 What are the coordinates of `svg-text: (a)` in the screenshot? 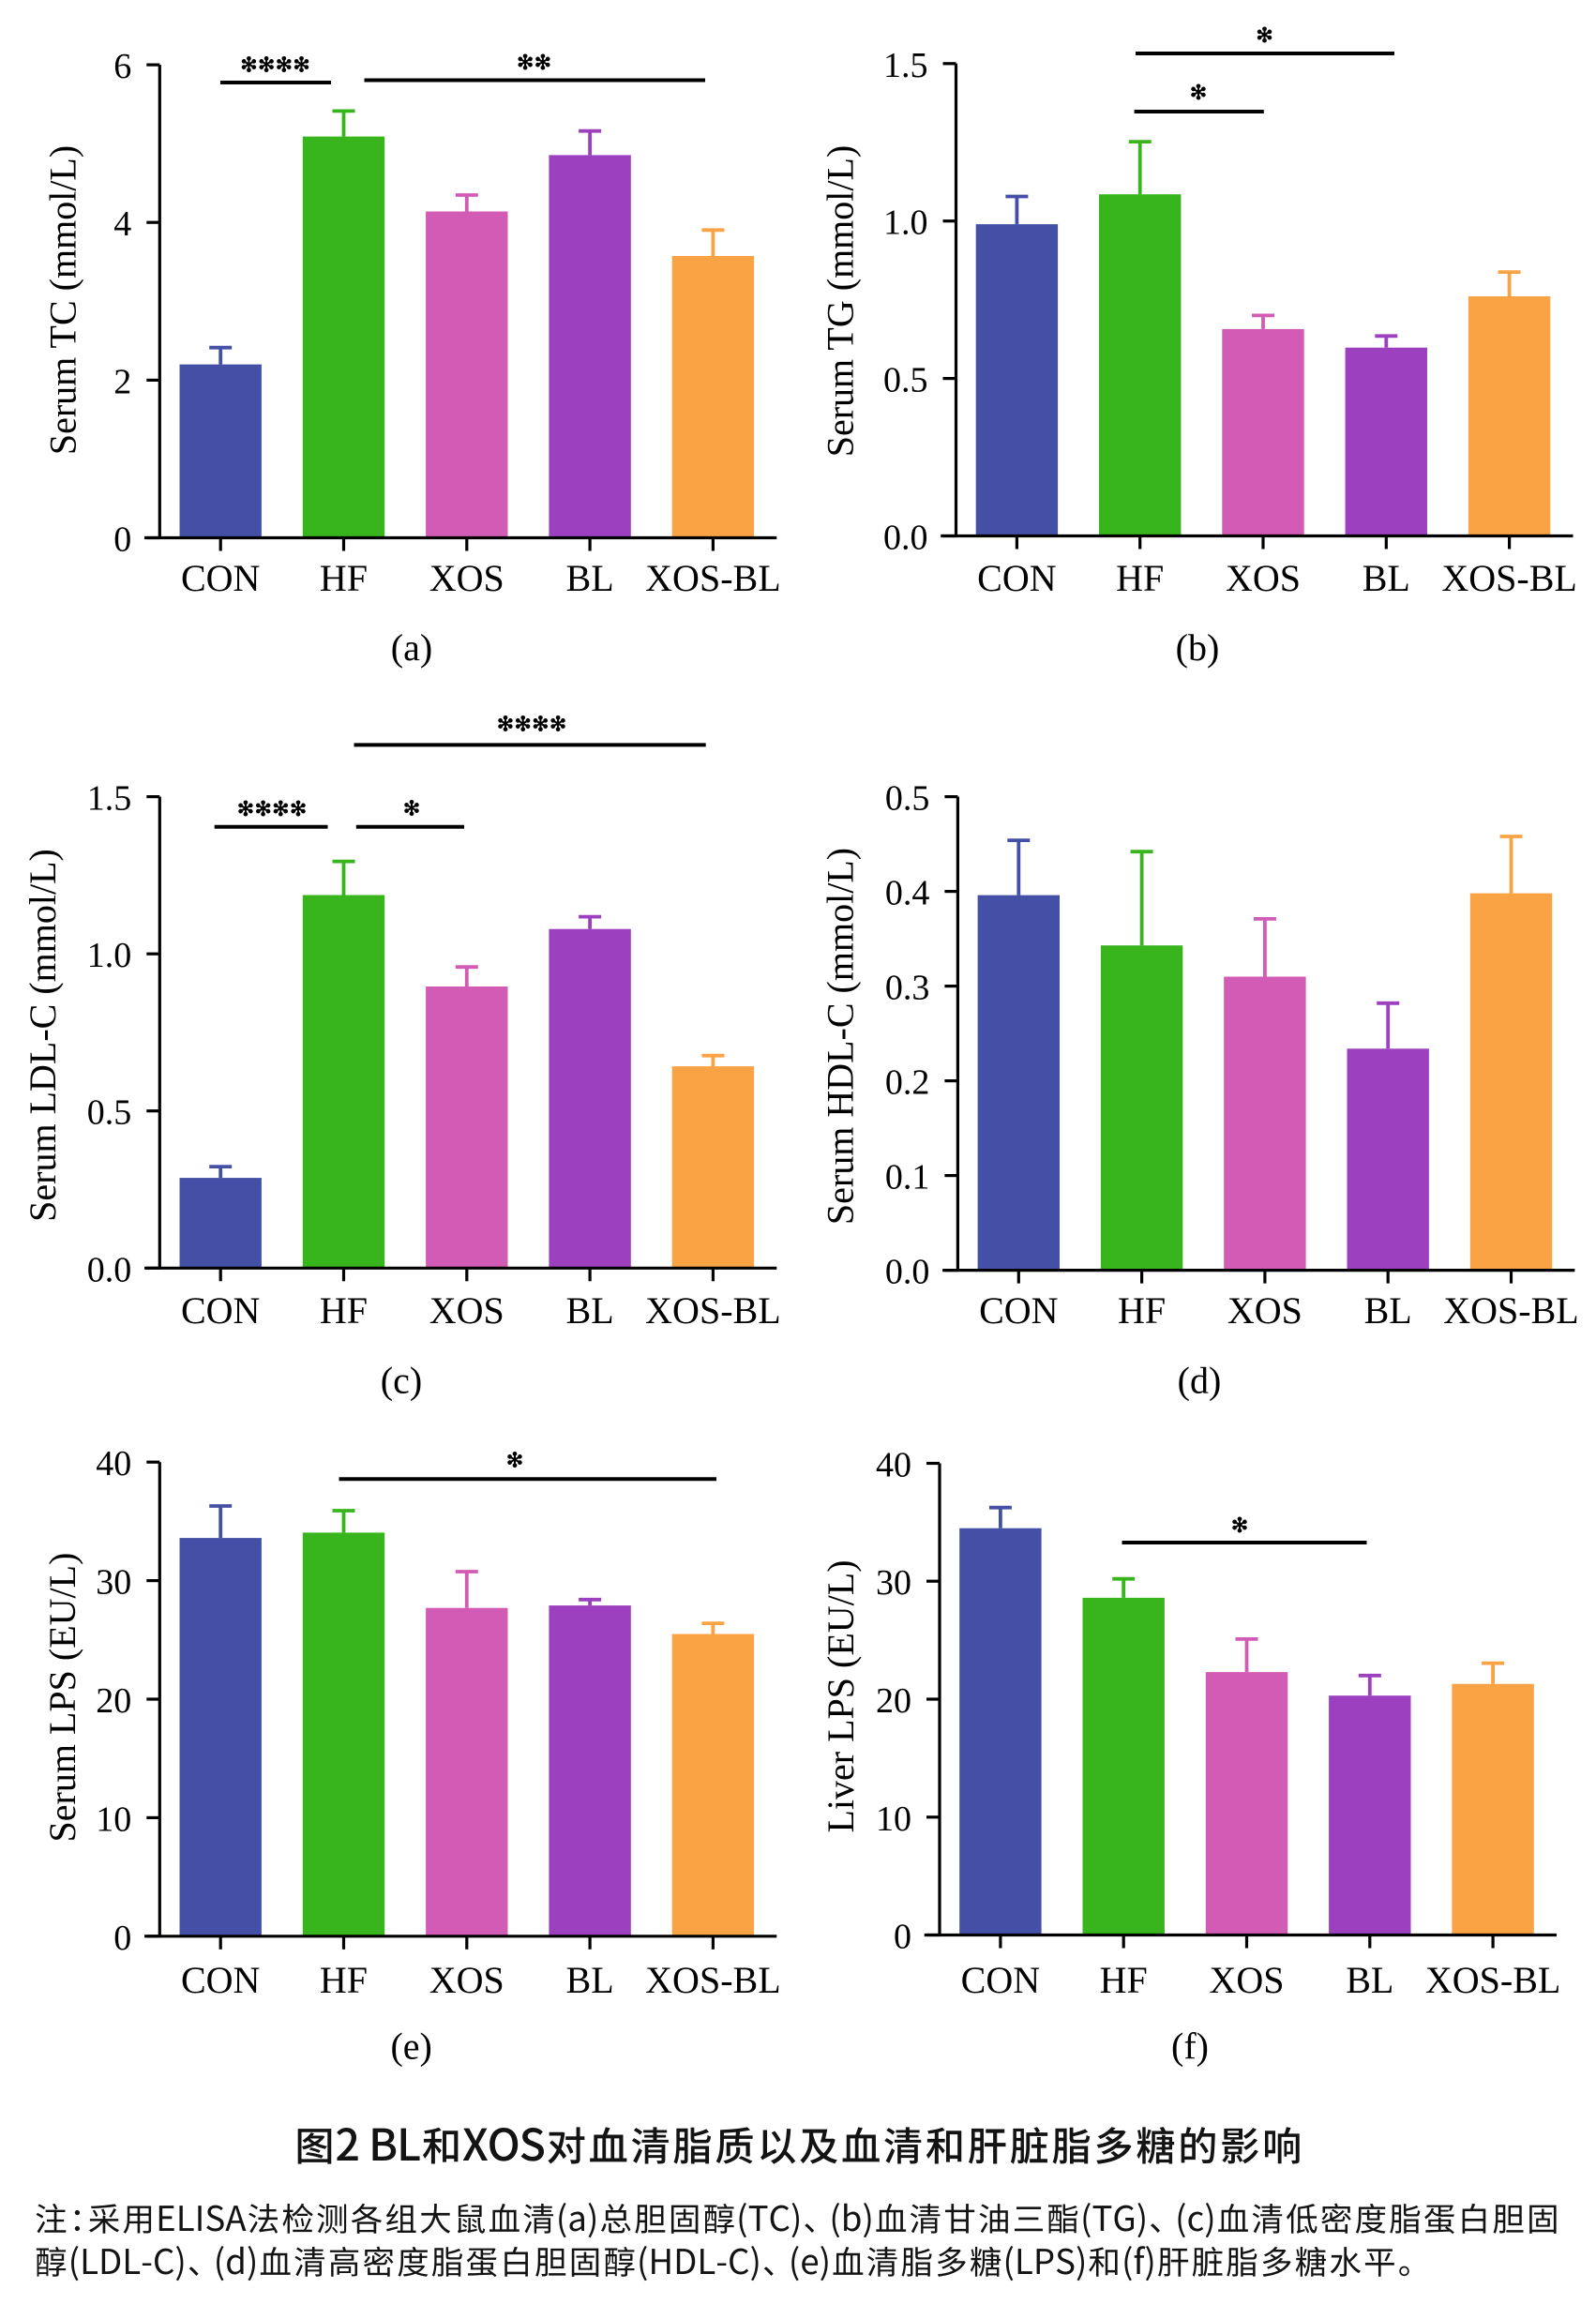 It's located at (411, 647).